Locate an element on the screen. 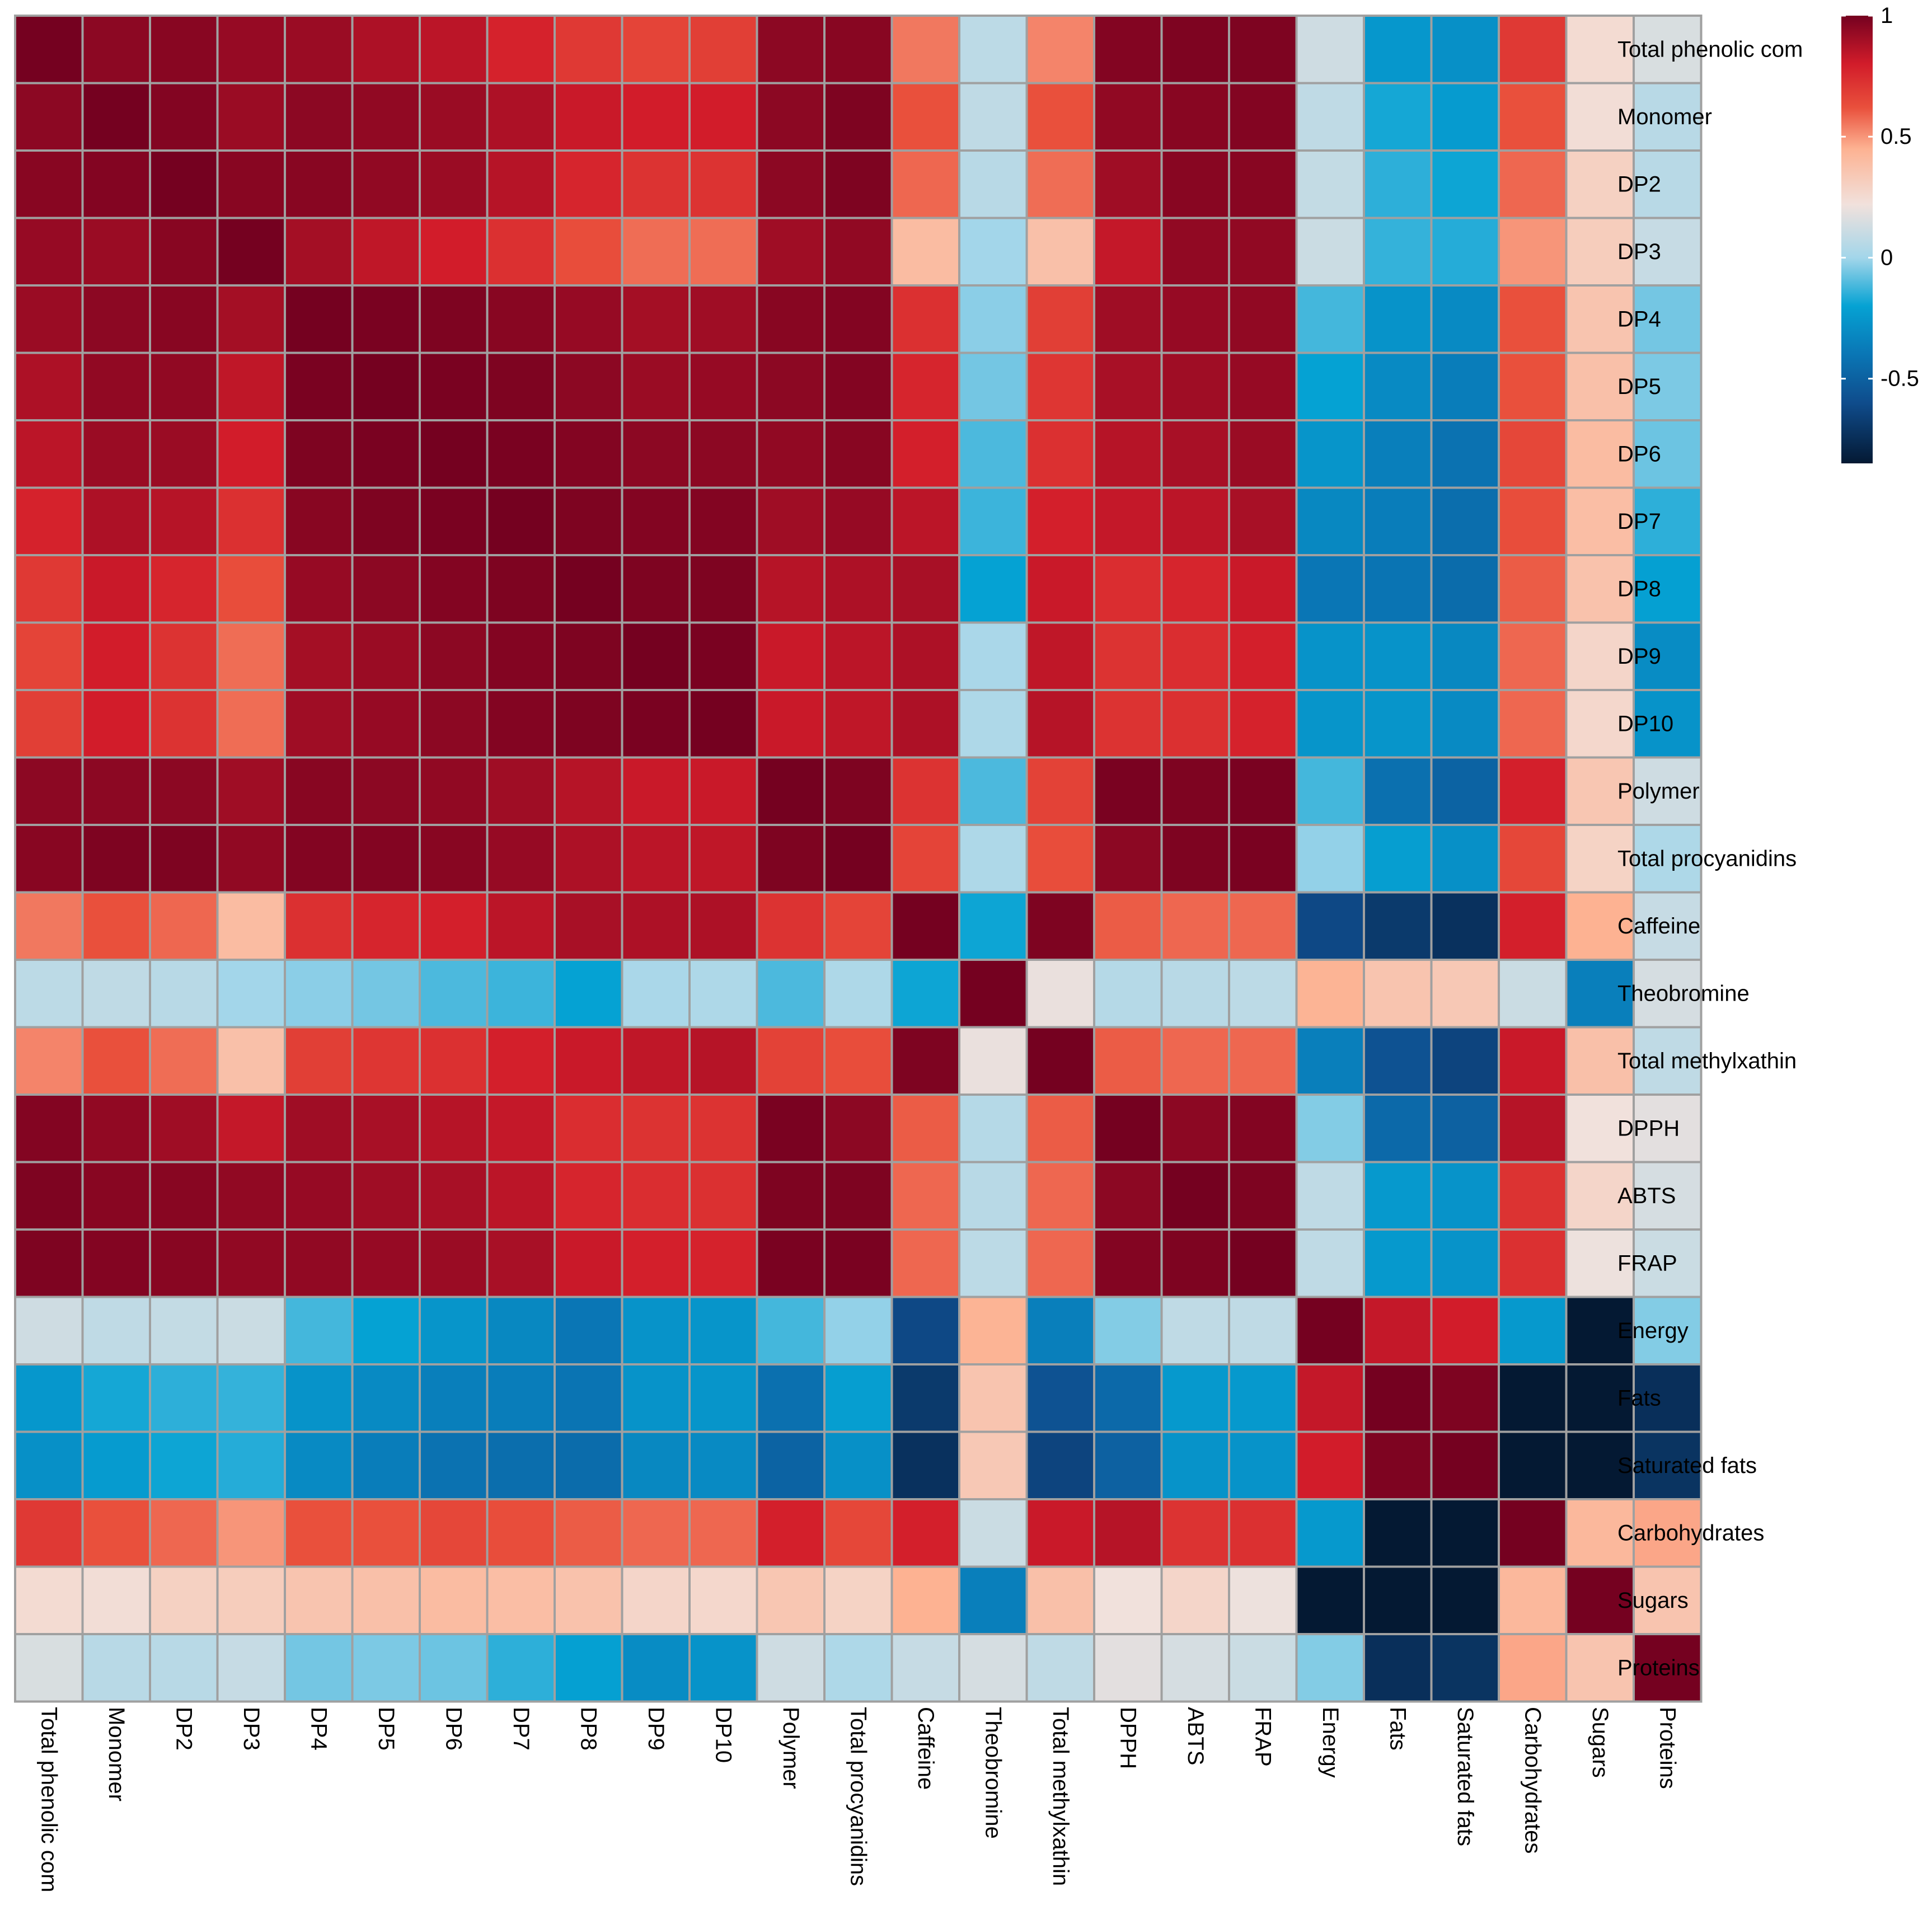 The image size is (1932, 1924). column-label: Saturated fats is located at coordinates (1465, 1776).